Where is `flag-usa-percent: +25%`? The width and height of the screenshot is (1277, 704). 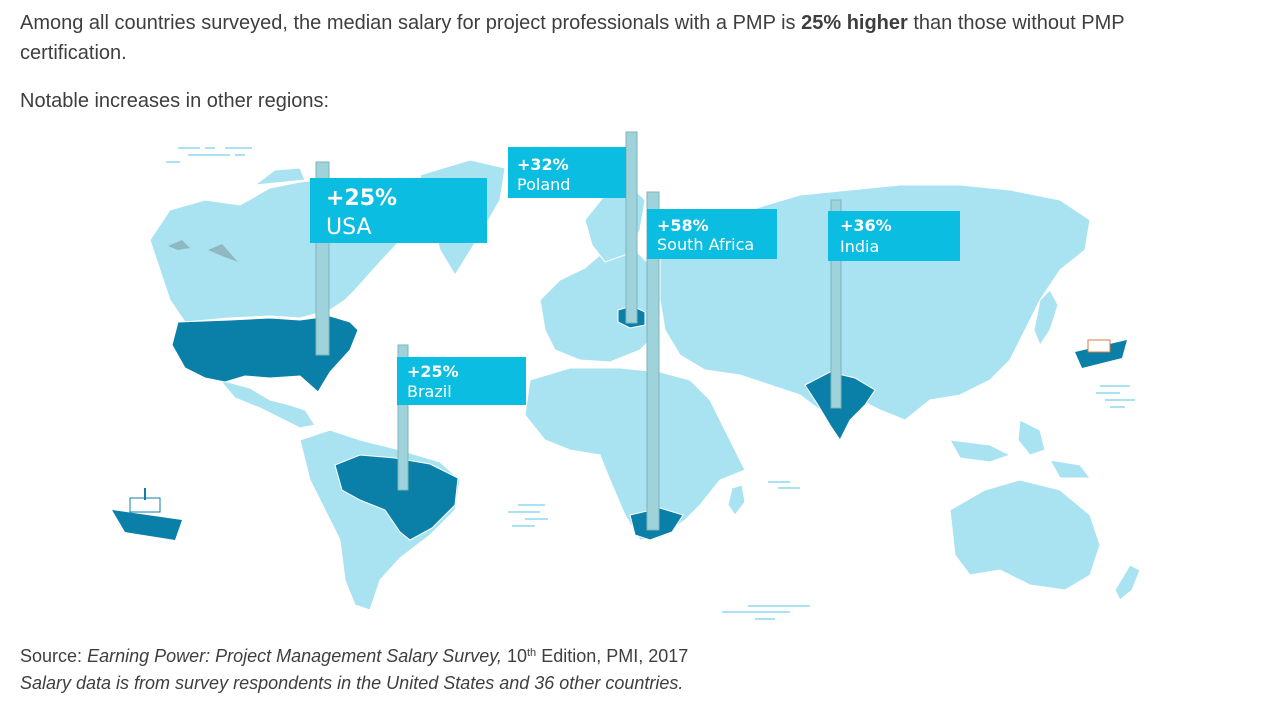
flag-usa-percent: +25% is located at coordinates (361, 198).